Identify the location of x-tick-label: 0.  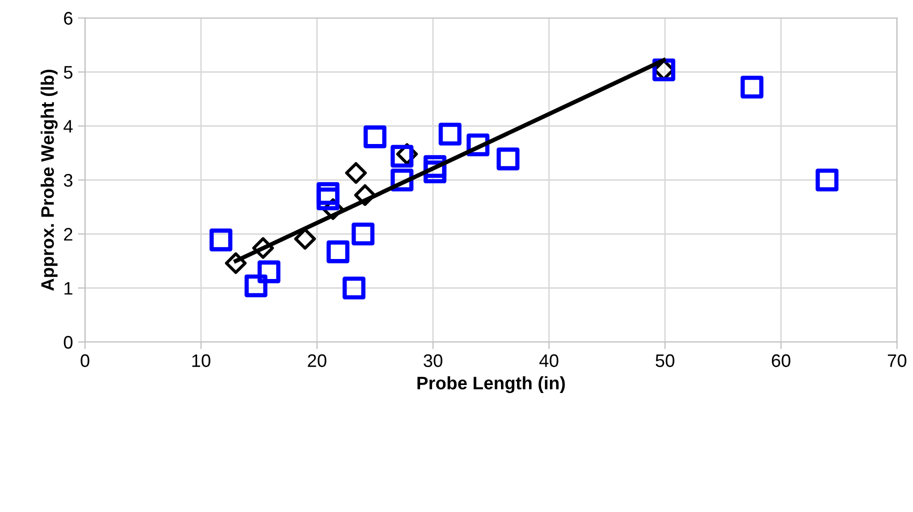
(85, 361).